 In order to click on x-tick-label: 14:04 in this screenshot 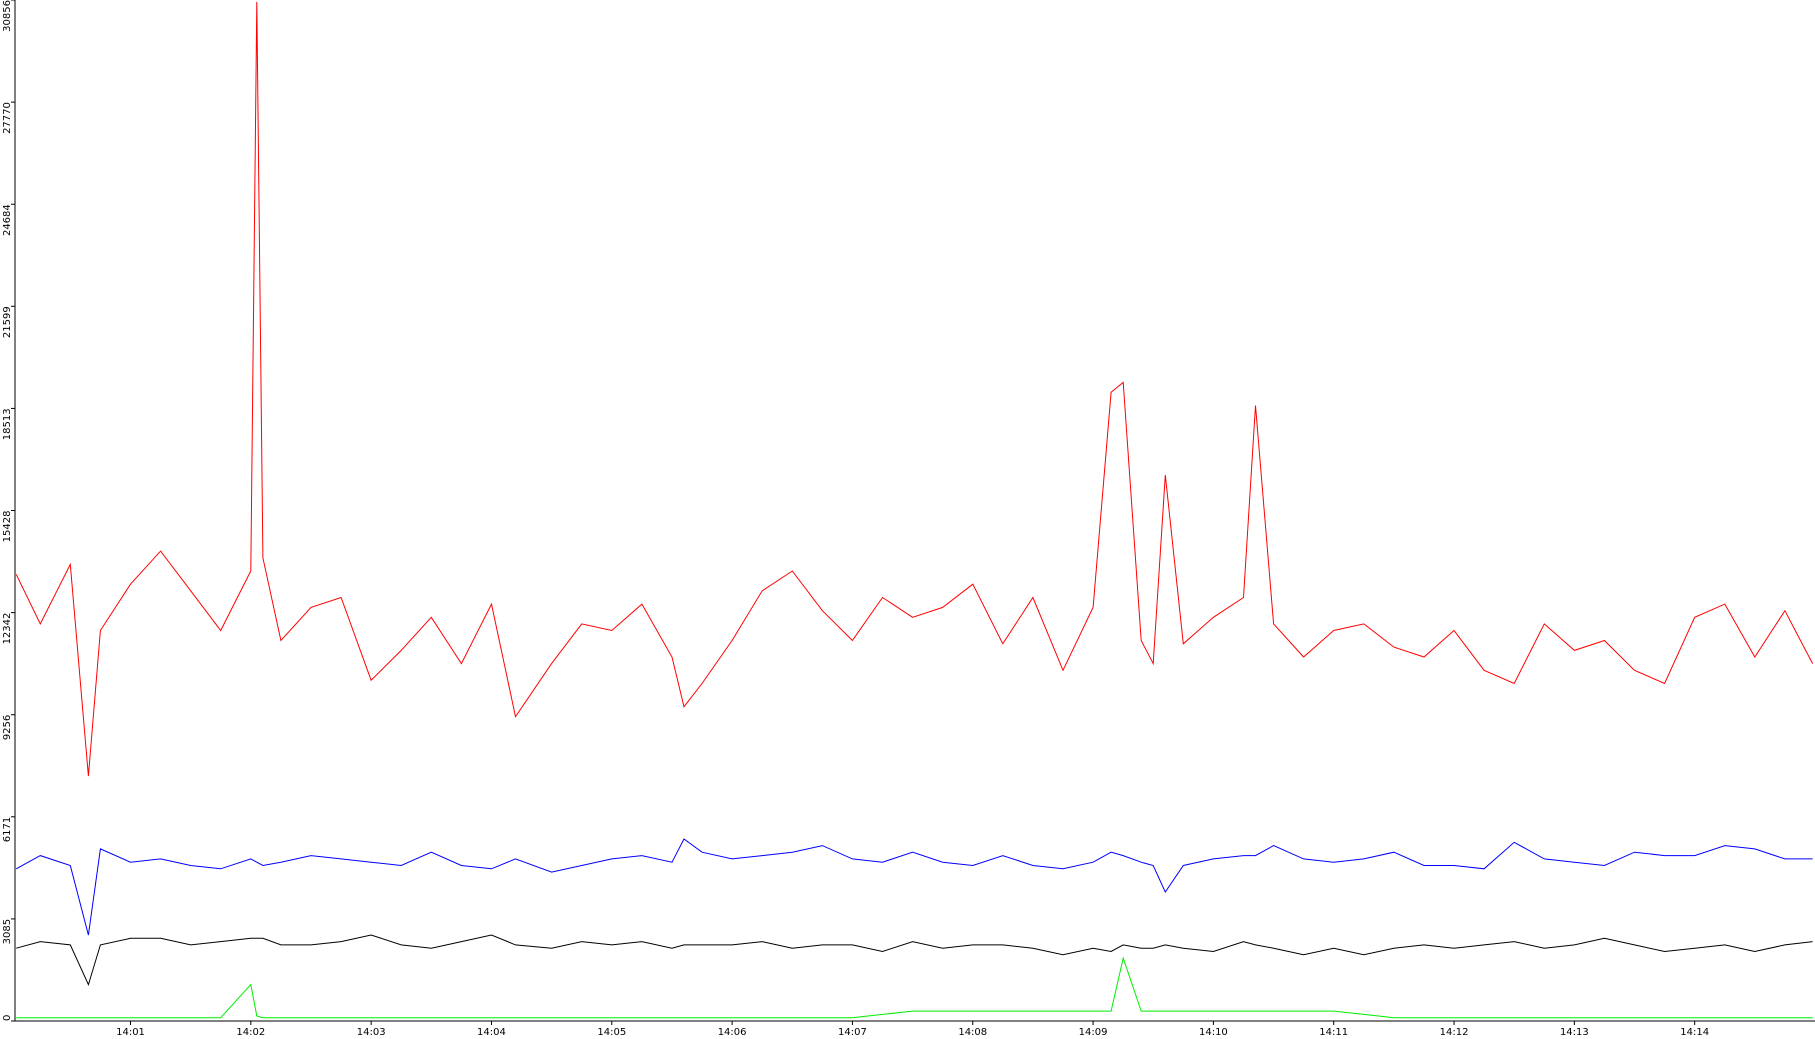, I will do `click(491, 1032)`.